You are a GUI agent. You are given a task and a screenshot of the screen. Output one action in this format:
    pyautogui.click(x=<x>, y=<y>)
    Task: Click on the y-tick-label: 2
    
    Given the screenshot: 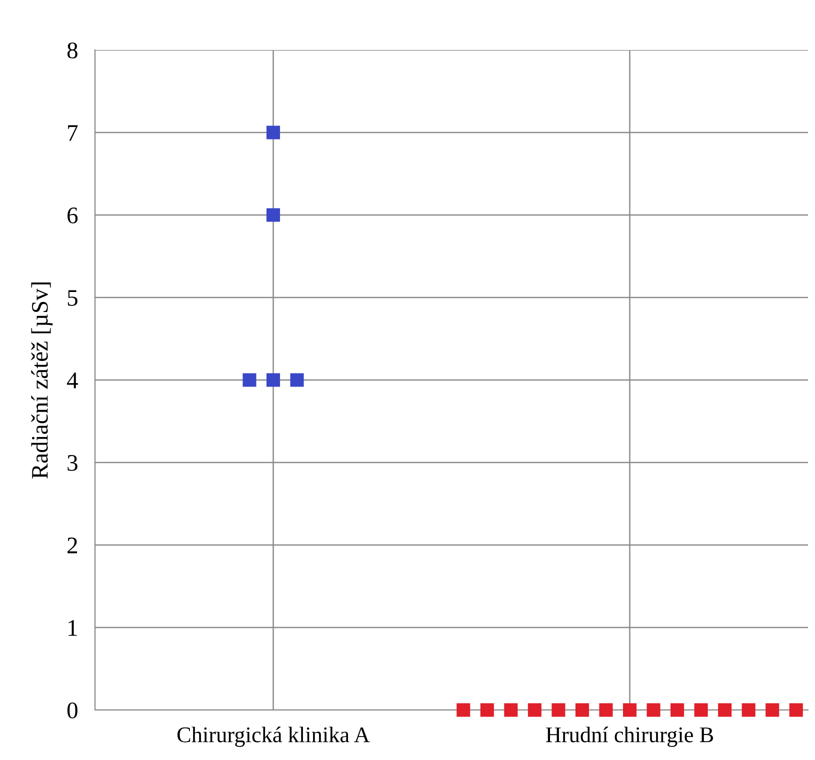 What is the action you would take?
    pyautogui.click(x=73, y=546)
    